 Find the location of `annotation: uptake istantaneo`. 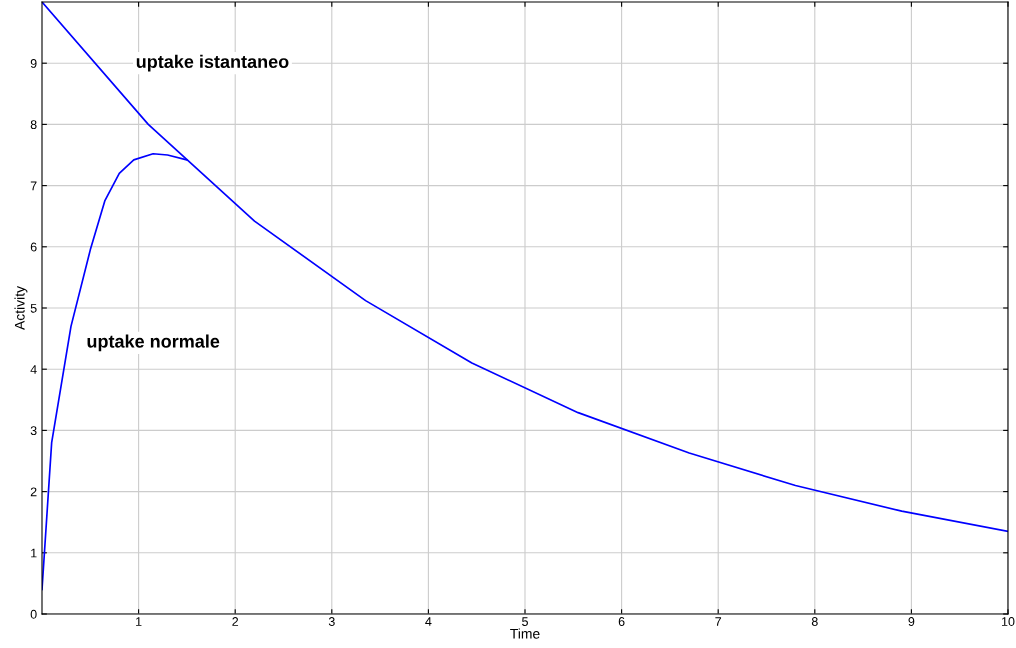

annotation: uptake istantaneo is located at coordinates (212, 63).